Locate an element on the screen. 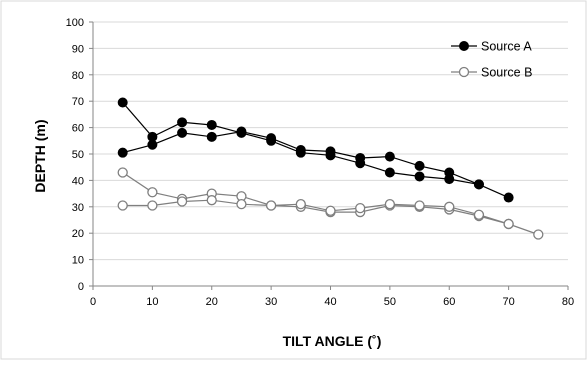 Image resolution: width=587 pixels, height=365 pixels. y-tick-label: 90 is located at coordinates (78, 49).